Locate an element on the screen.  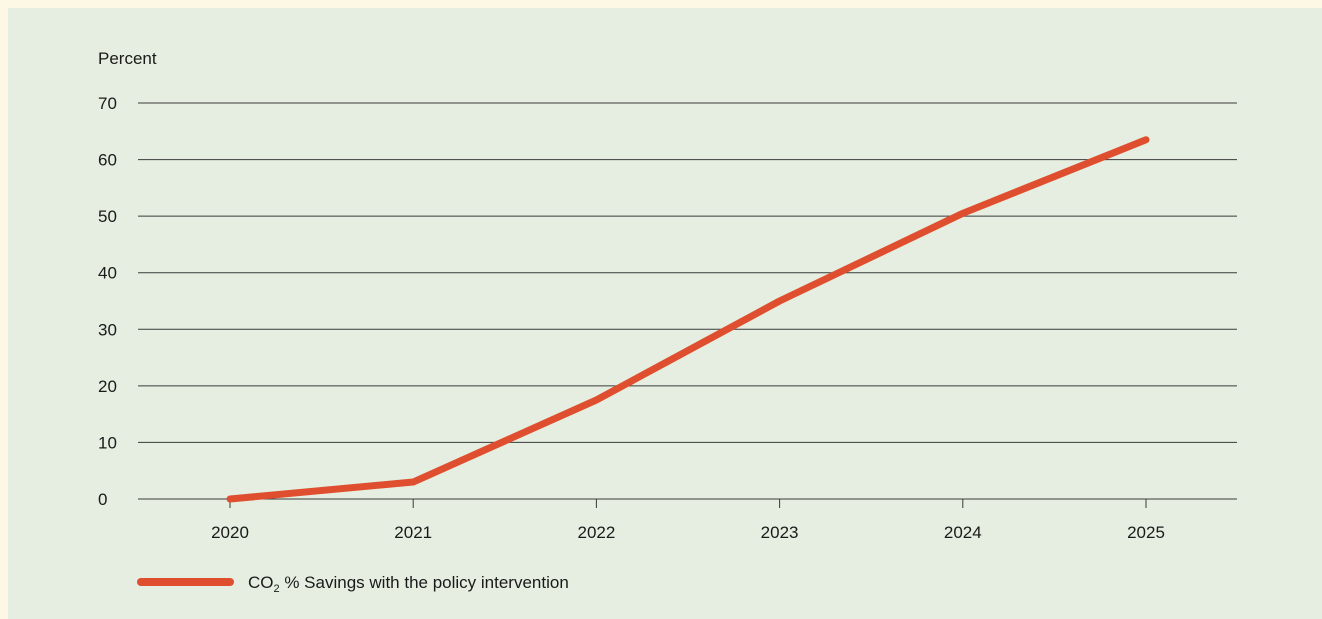
y-tick-label-60: 60 is located at coordinates (107, 160).